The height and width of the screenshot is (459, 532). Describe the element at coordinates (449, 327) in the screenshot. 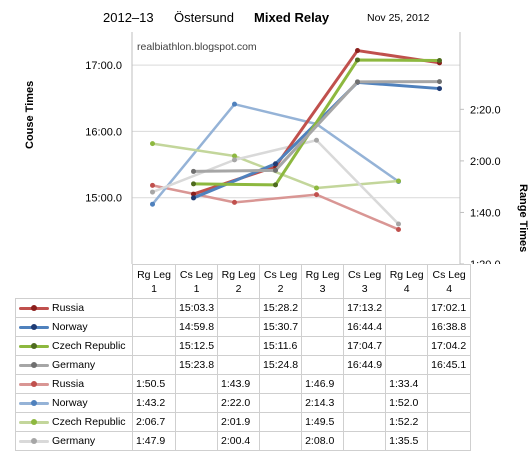

I see `table-cell: 16:38.8` at that location.